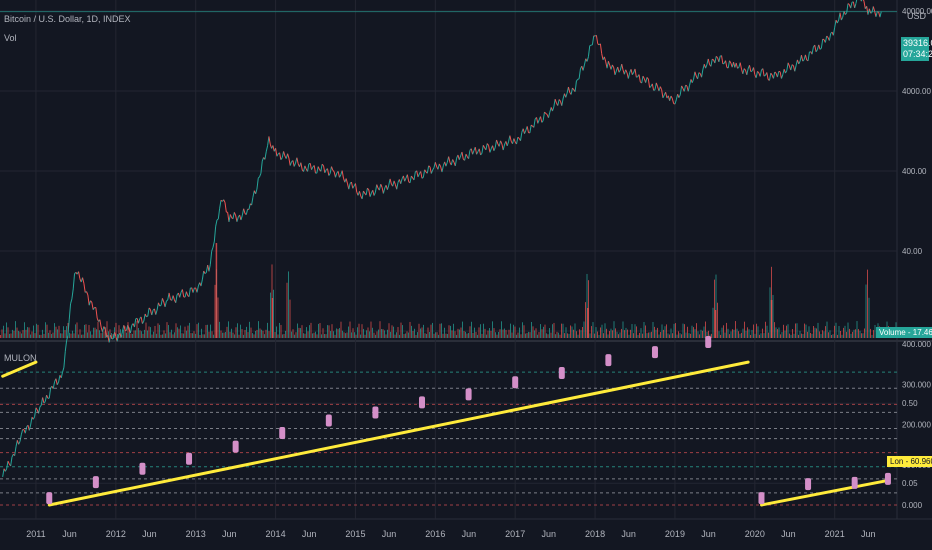 This screenshot has height=550, width=932. What do you see at coordinates (67, 19) in the screenshot?
I see `symbol-title: Bitcoin / U.S. Dollar, 1D, INDEX` at bounding box center [67, 19].